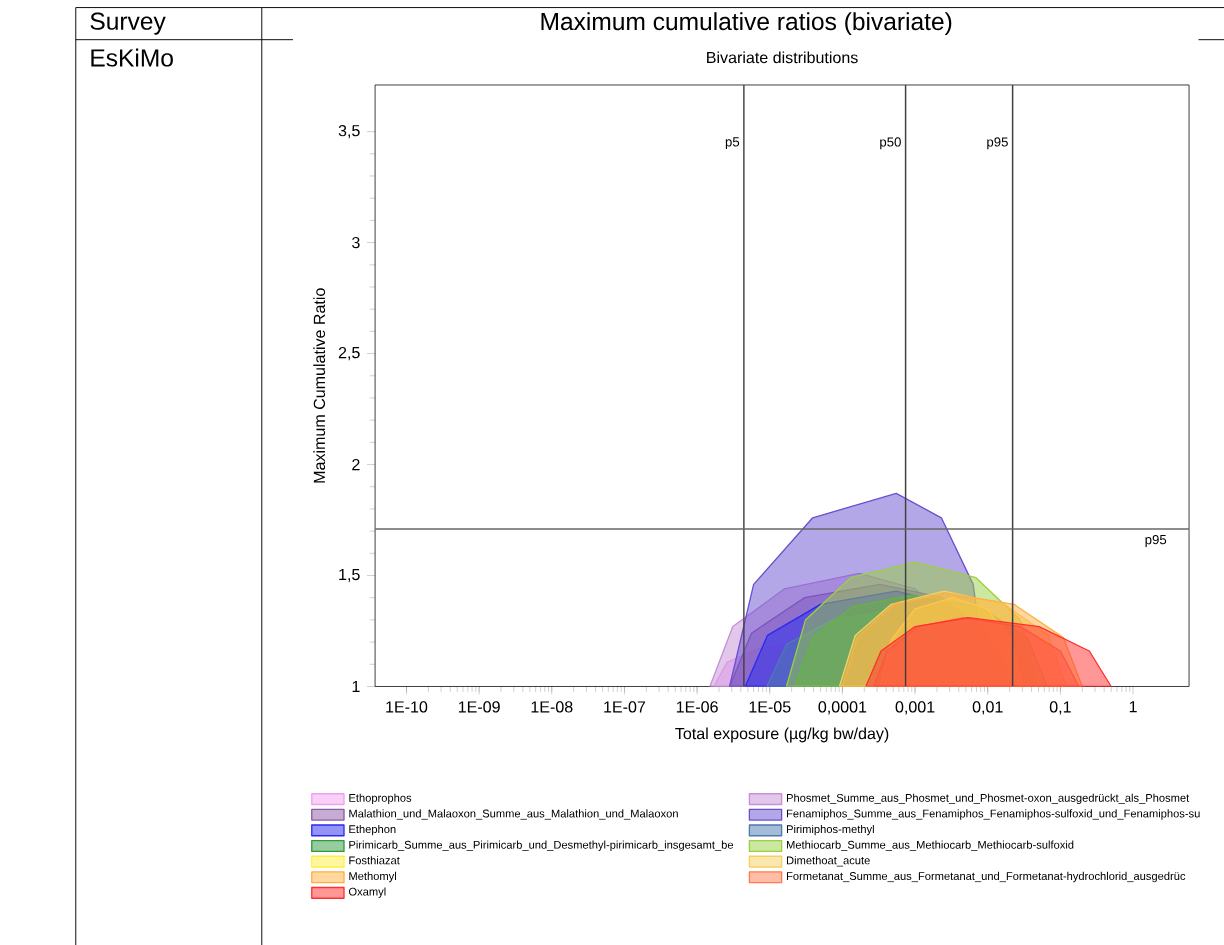 This screenshot has width=1224, height=945. What do you see at coordinates (513, 814) in the screenshot?
I see `legend-label: Malathion_und_Malaoxon_Summe_aus_Malathion_und_Malaoxon` at bounding box center [513, 814].